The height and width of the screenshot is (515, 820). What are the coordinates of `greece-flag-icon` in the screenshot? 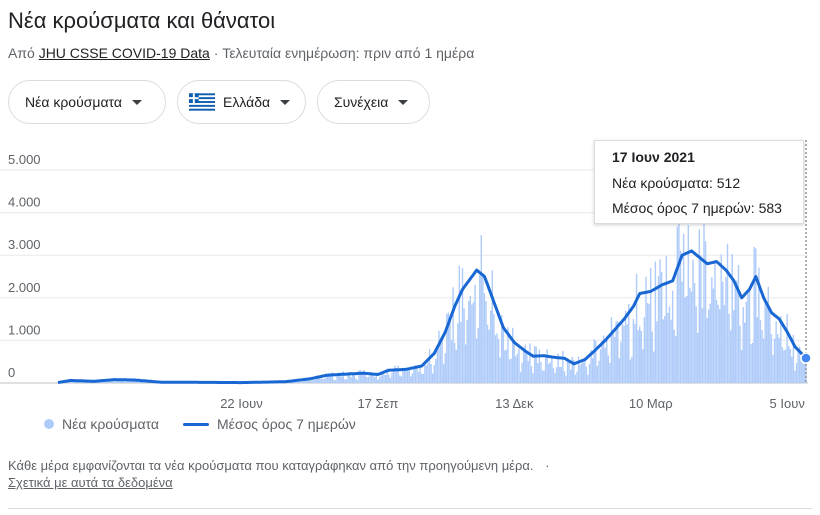 It's located at (202, 102).